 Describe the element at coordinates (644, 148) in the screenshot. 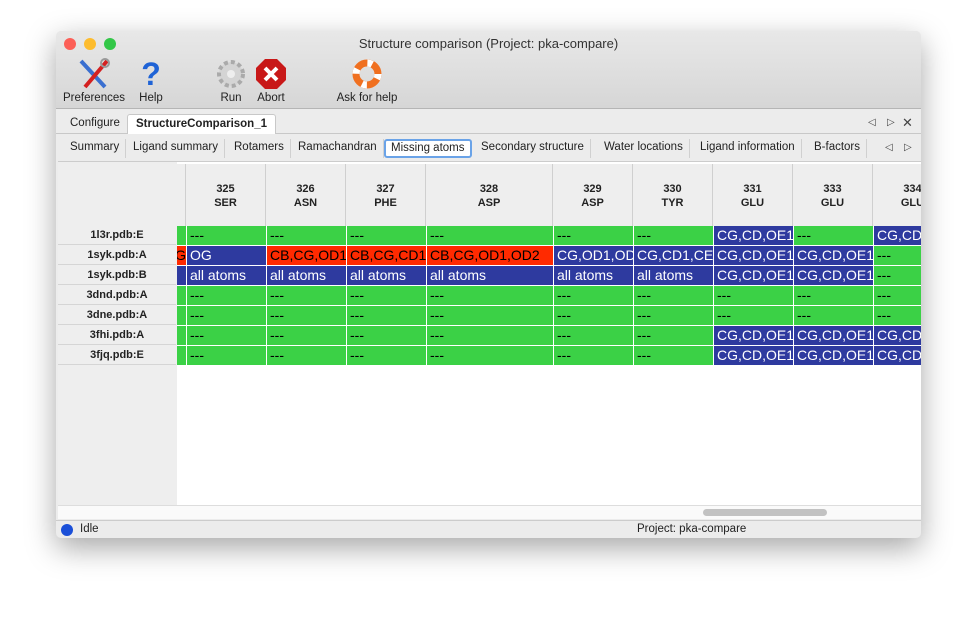

I see `tab-water-locations: Water locations` at that location.